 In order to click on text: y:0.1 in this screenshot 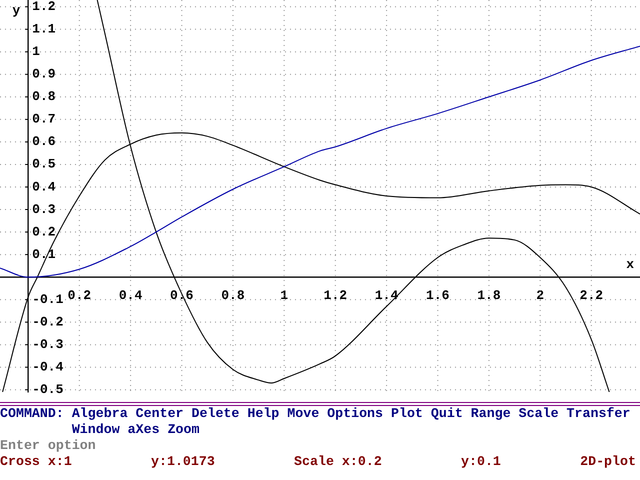, I will do `click(481, 462)`.